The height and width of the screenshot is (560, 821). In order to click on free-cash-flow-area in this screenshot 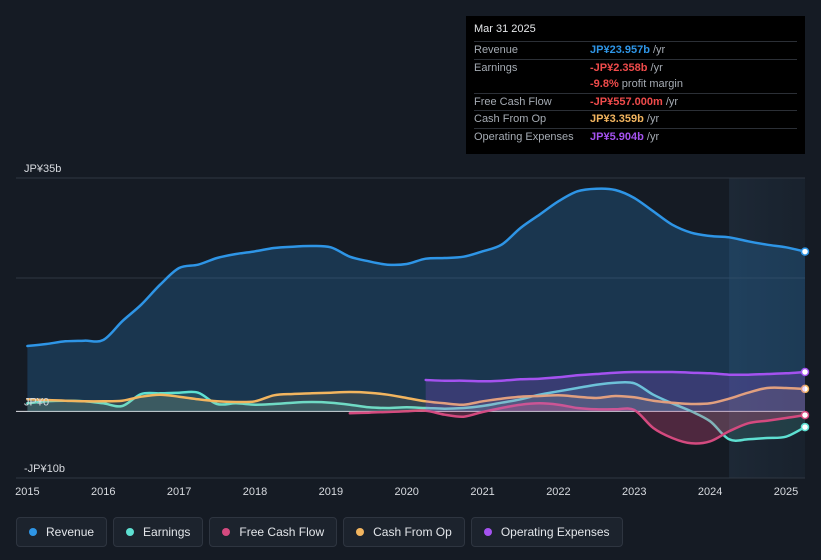, I will do `click(577, 423)`.